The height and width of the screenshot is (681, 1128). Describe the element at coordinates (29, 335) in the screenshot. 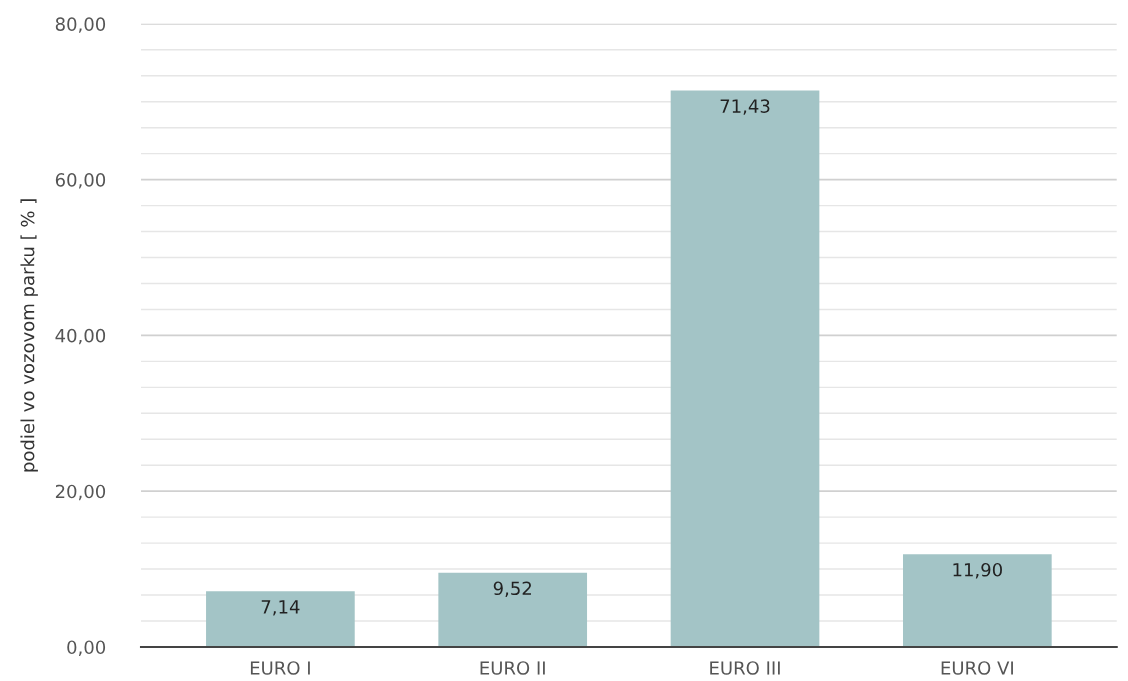

I see `y-axis-title: podiel vo vozovom parku [ % ]` at that location.